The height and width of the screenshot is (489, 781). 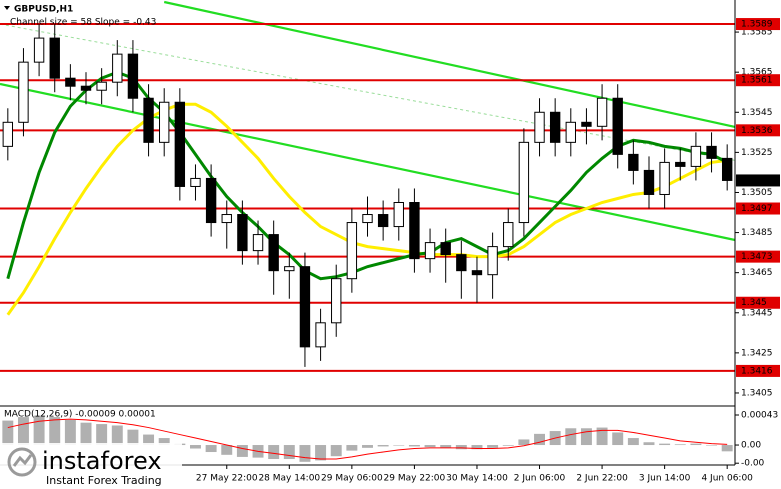 What do you see at coordinates (754, 303) in the screenshot?
I see `level-label: 1.345` at bounding box center [754, 303].